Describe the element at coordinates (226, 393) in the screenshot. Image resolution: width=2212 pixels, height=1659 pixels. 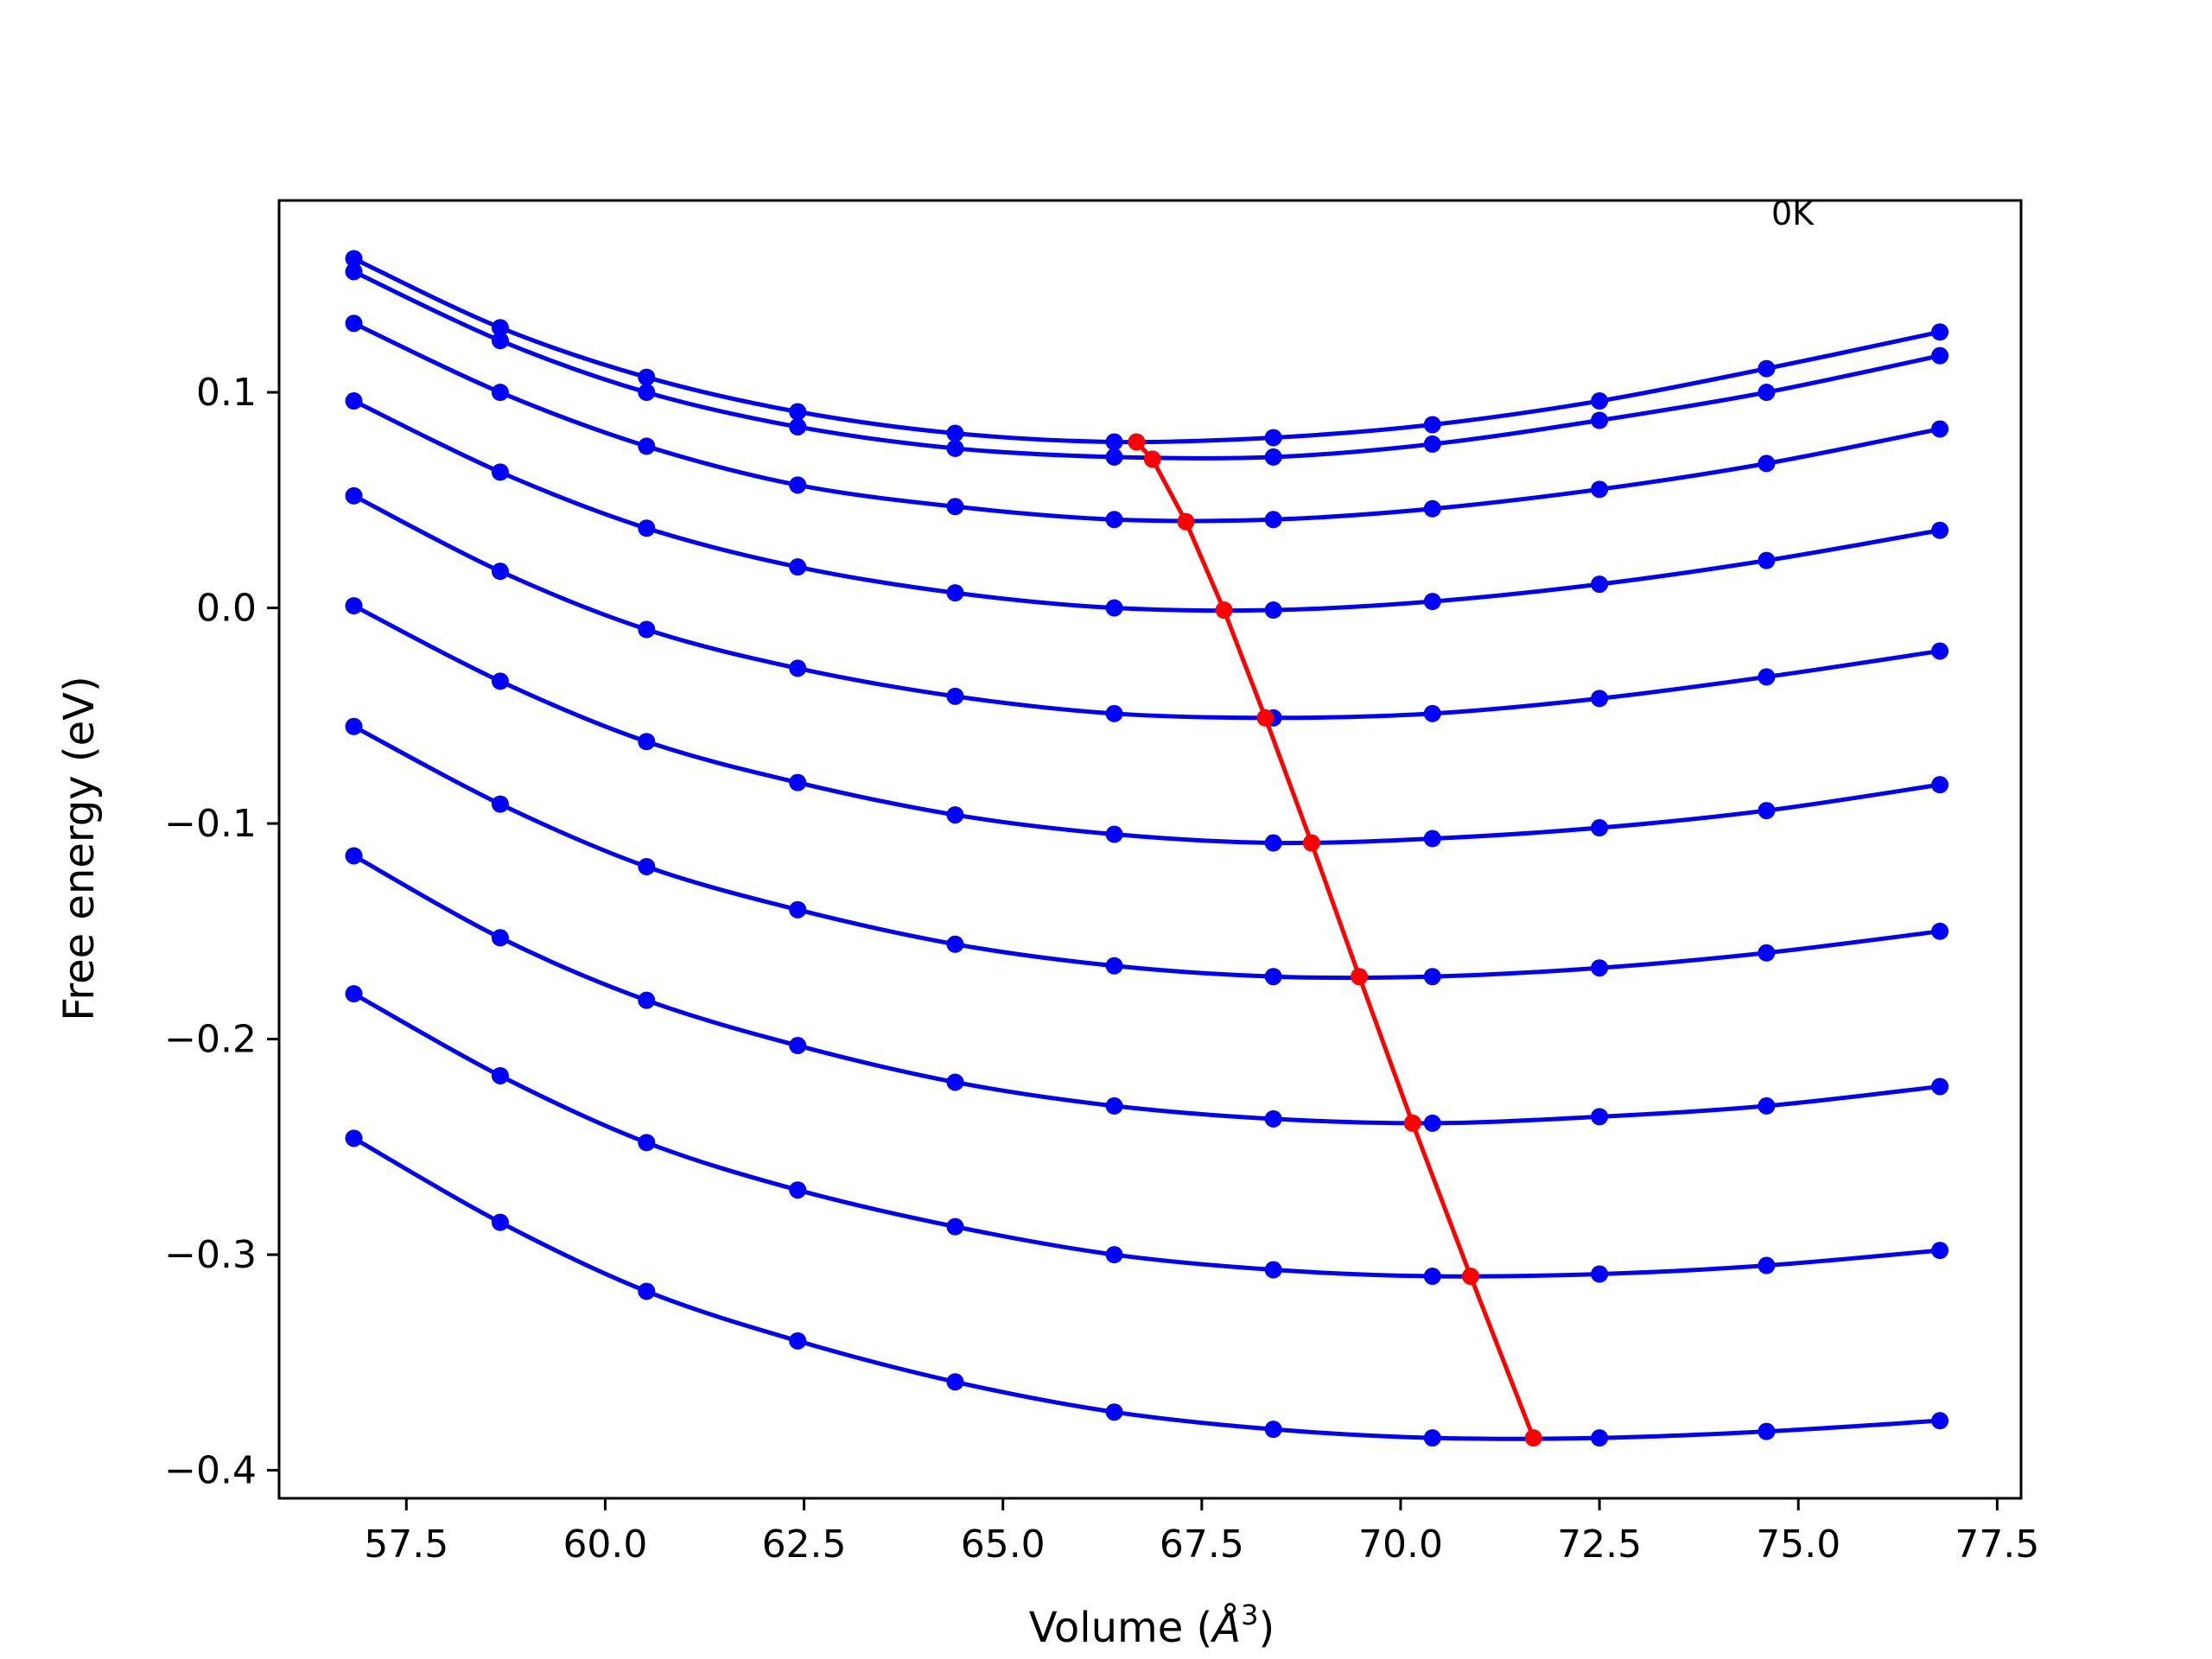
I see `y-tick-label: 0.1` at that location.